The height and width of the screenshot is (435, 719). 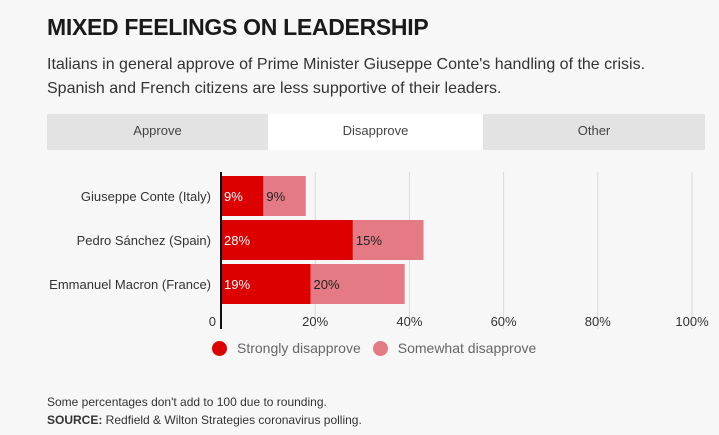 What do you see at coordinates (692, 321) in the screenshot?
I see `x-tick-label: 100%` at bounding box center [692, 321].